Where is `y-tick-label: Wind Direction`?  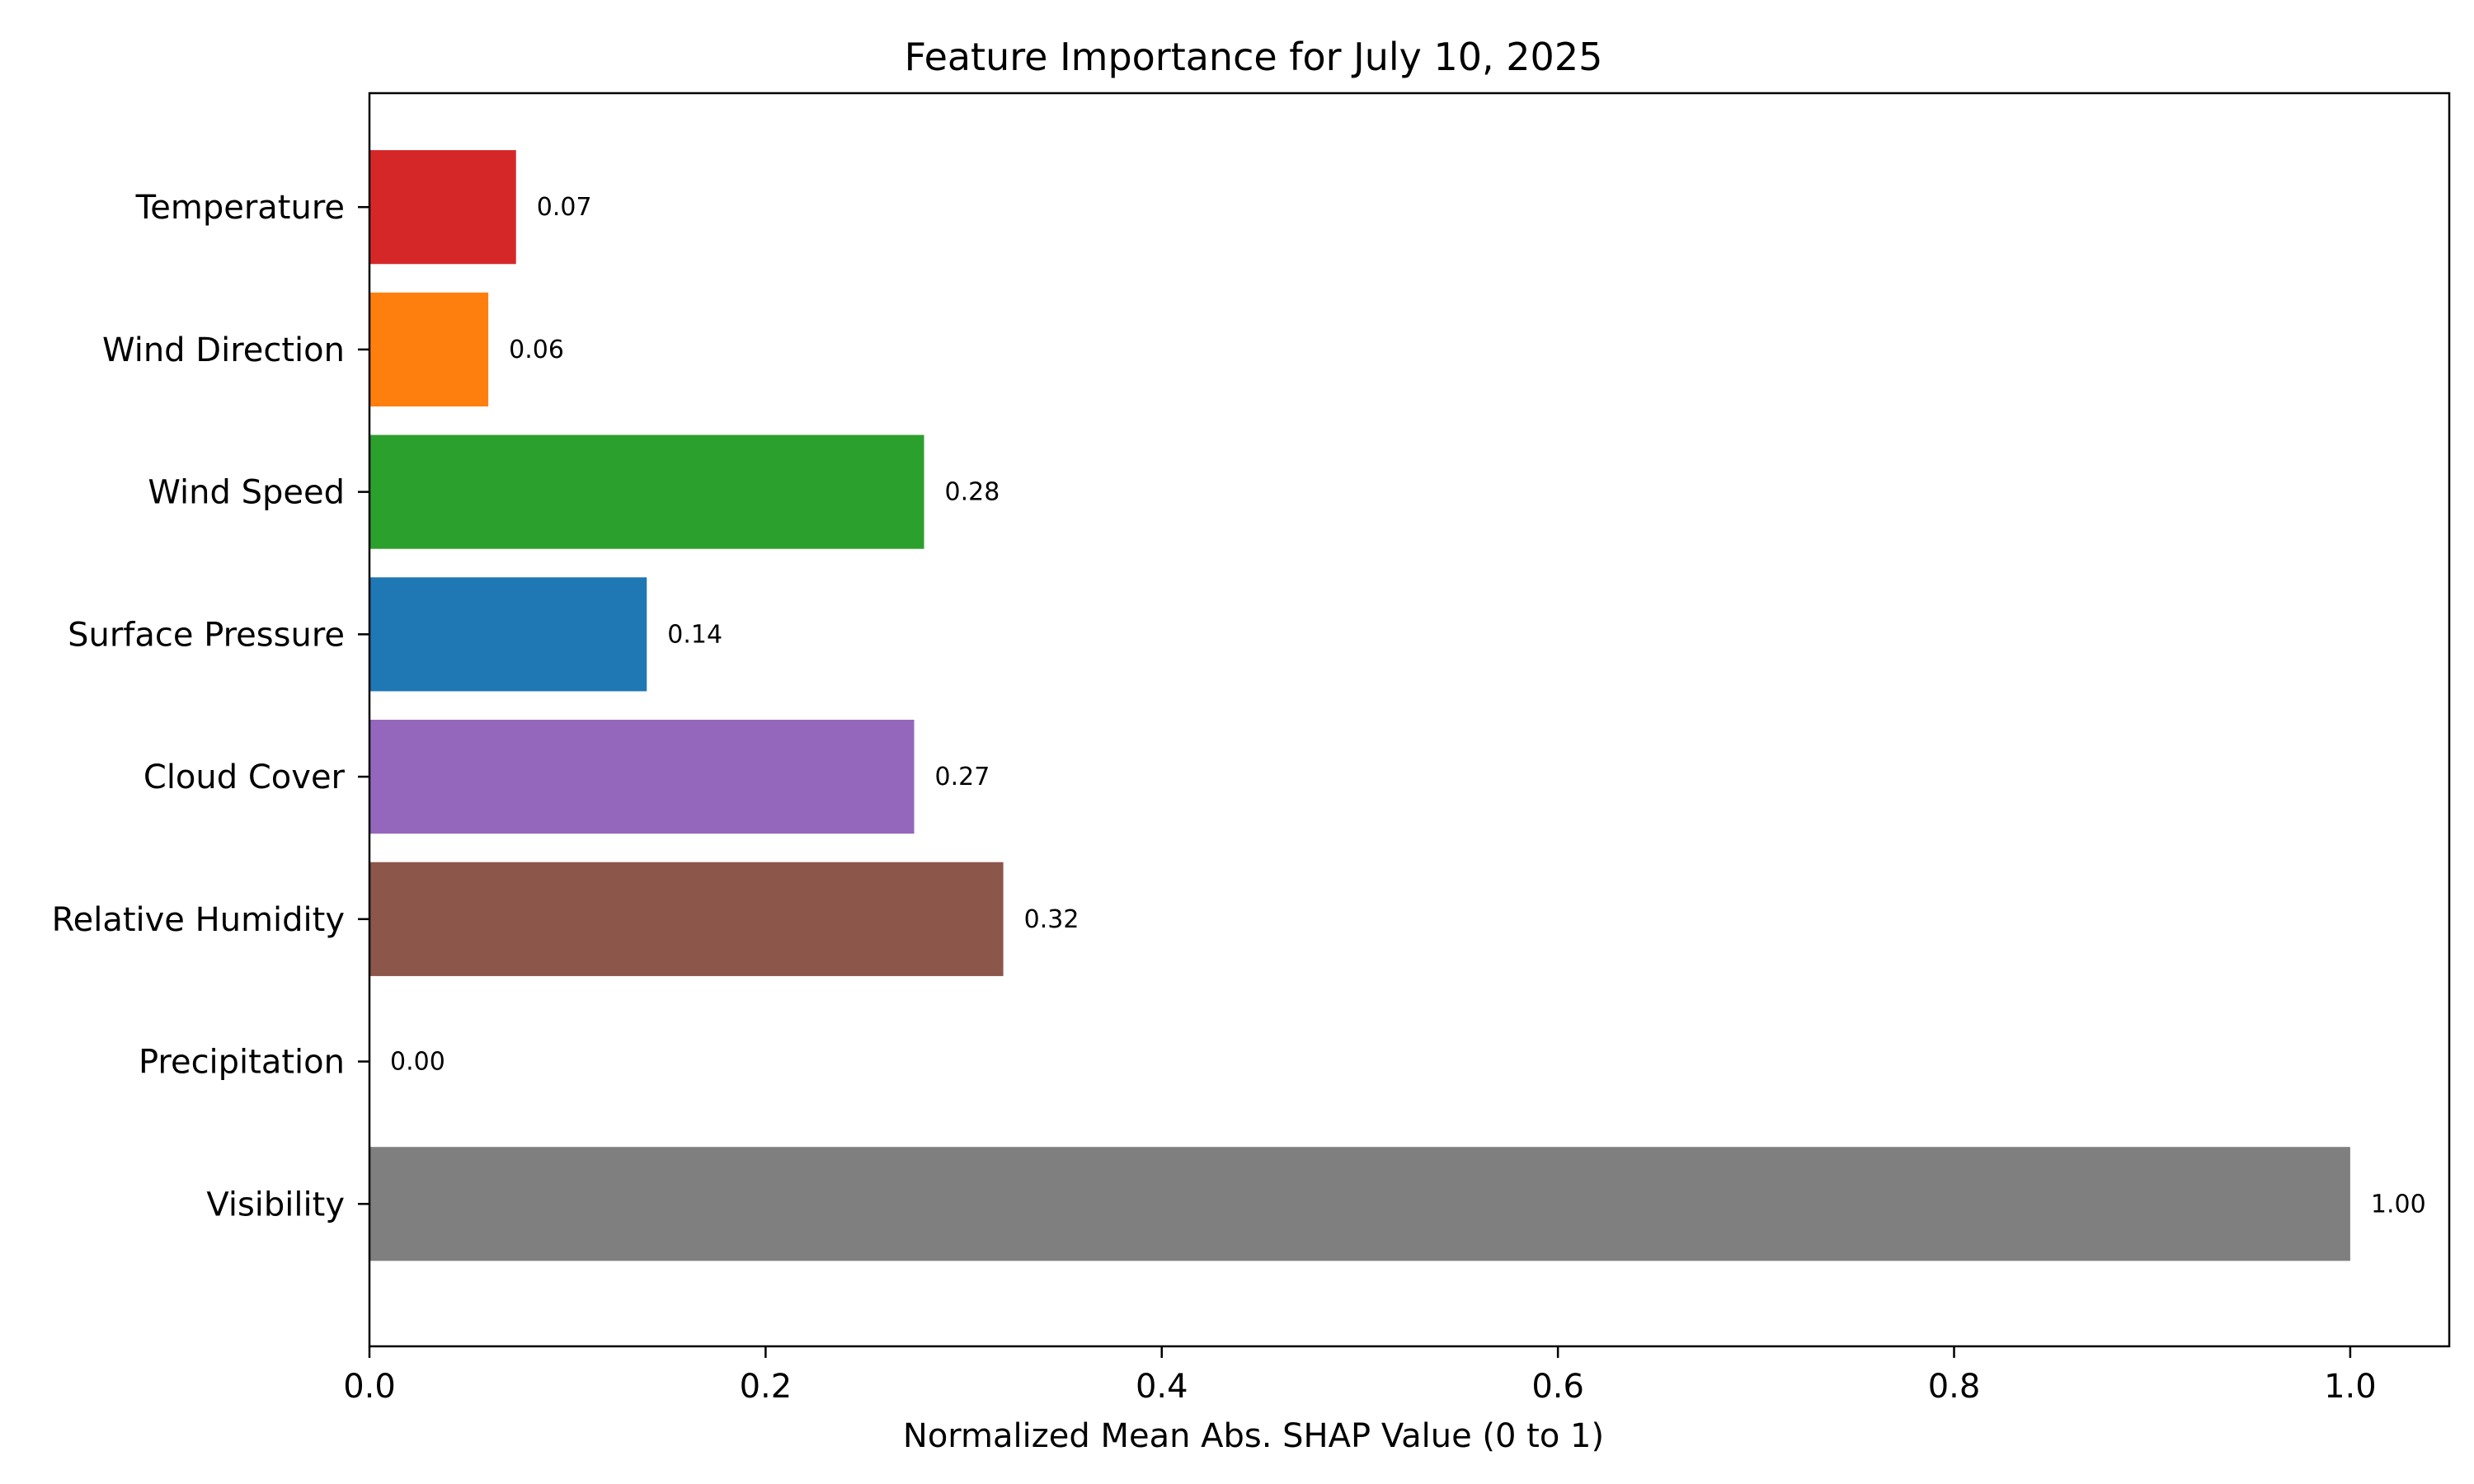 y-tick-label: Wind Direction is located at coordinates (223, 350).